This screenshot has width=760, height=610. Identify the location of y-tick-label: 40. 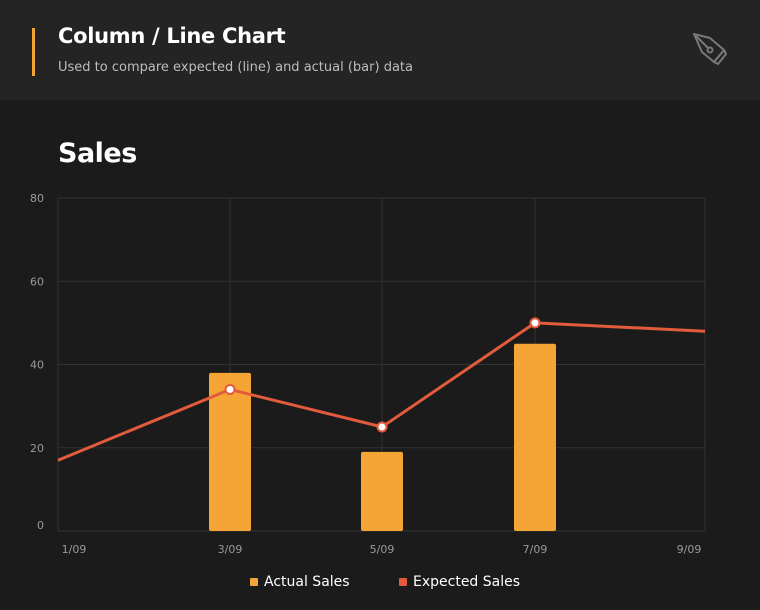
(37, 365).